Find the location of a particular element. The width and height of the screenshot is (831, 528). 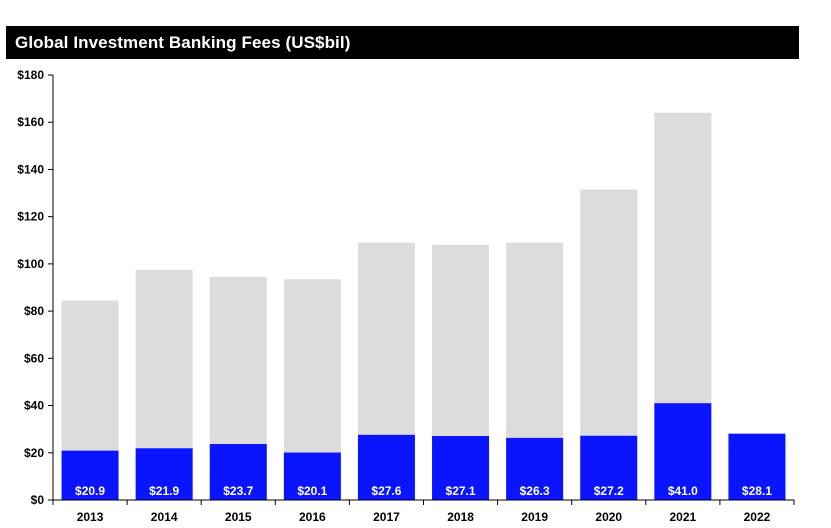

data-label-2016: $20.1 is located at coordinates (312, 491).